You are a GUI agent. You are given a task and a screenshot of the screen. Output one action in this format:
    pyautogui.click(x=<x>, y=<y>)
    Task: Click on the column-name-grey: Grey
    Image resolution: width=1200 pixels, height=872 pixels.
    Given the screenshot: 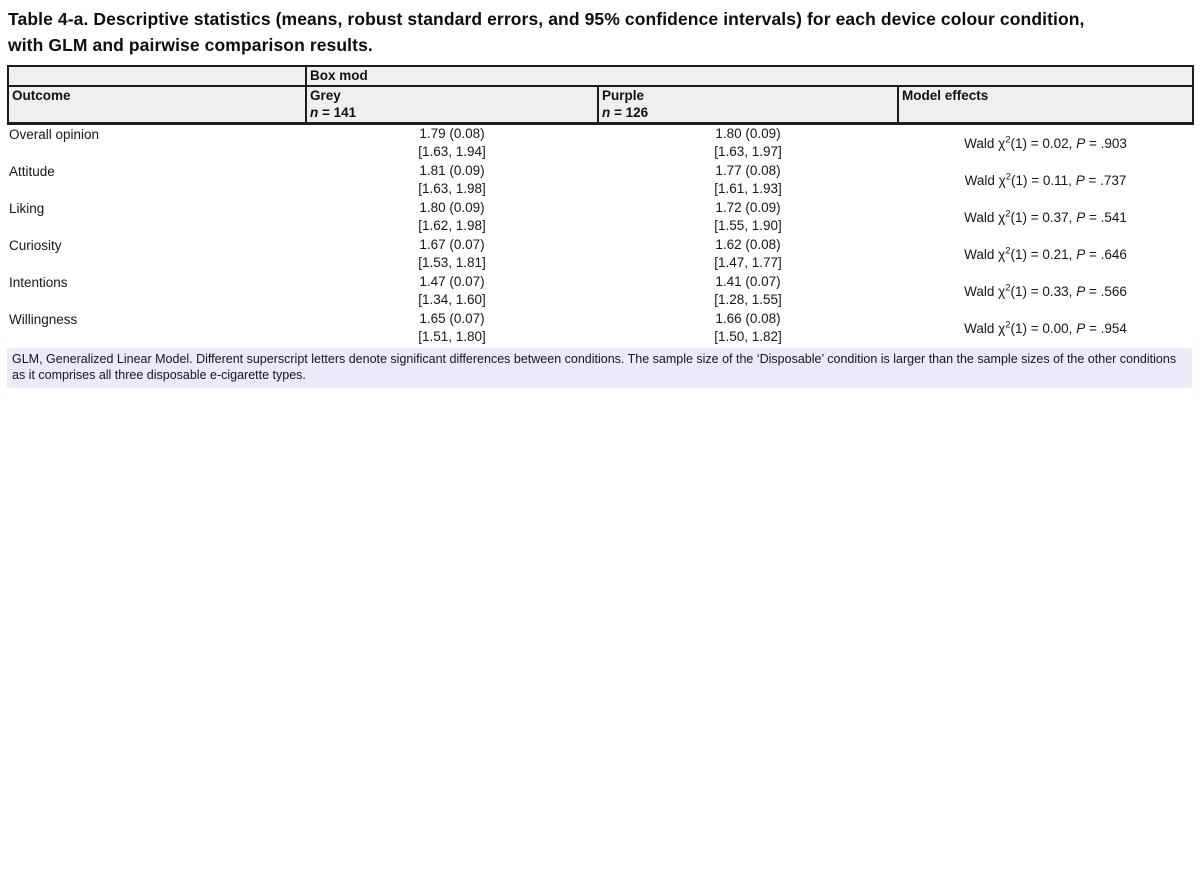 What is the action you would take?
    pyautogui.click(x=325, y=95)
    